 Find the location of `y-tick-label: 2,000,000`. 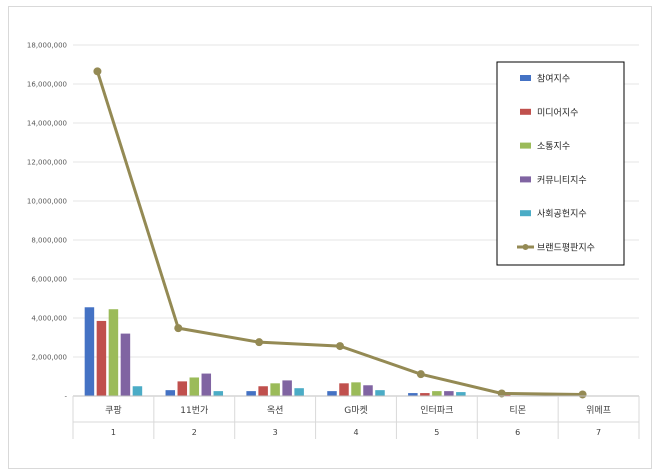

y-tick-label: 2,000,000 is located at coordinates (49, 358).